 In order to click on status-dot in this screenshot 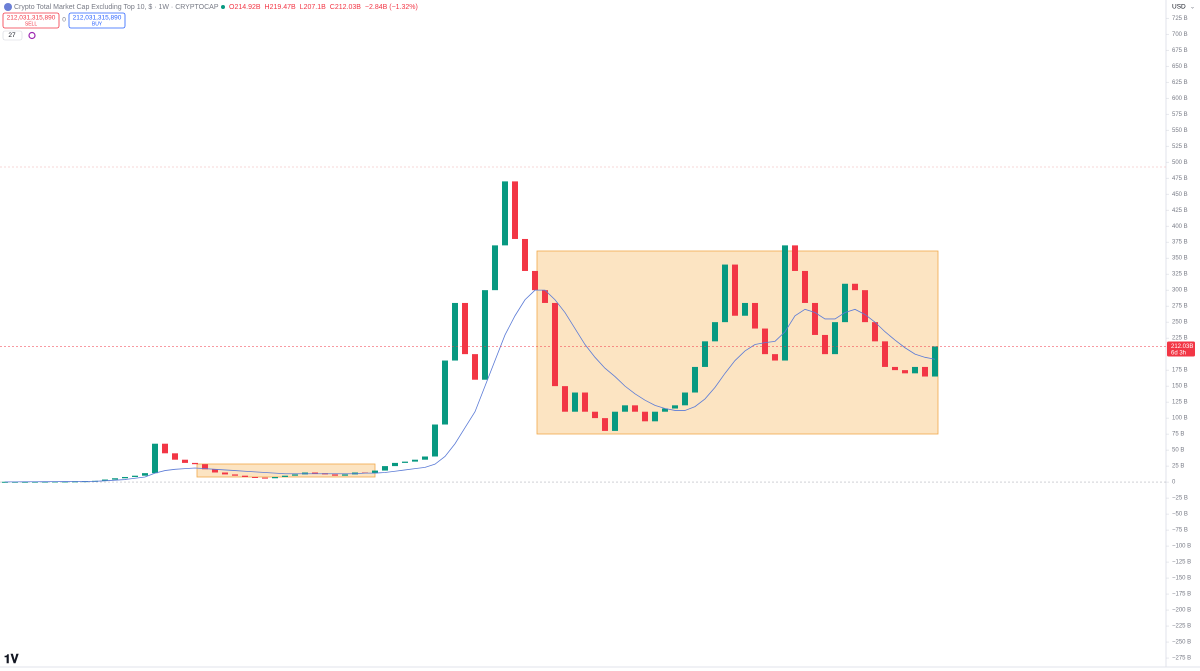, I will do `click(223, 7)`.